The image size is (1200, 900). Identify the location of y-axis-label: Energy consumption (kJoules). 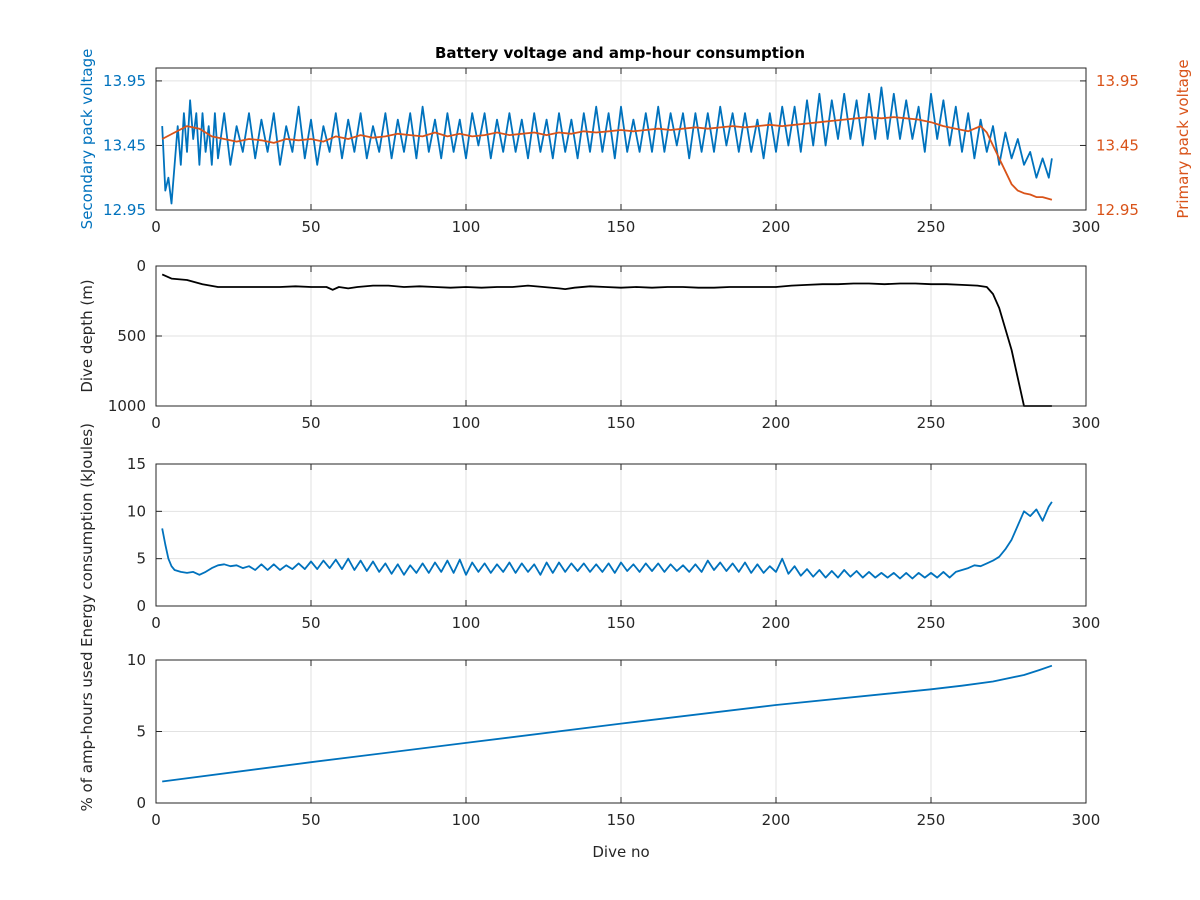
(87, 535).